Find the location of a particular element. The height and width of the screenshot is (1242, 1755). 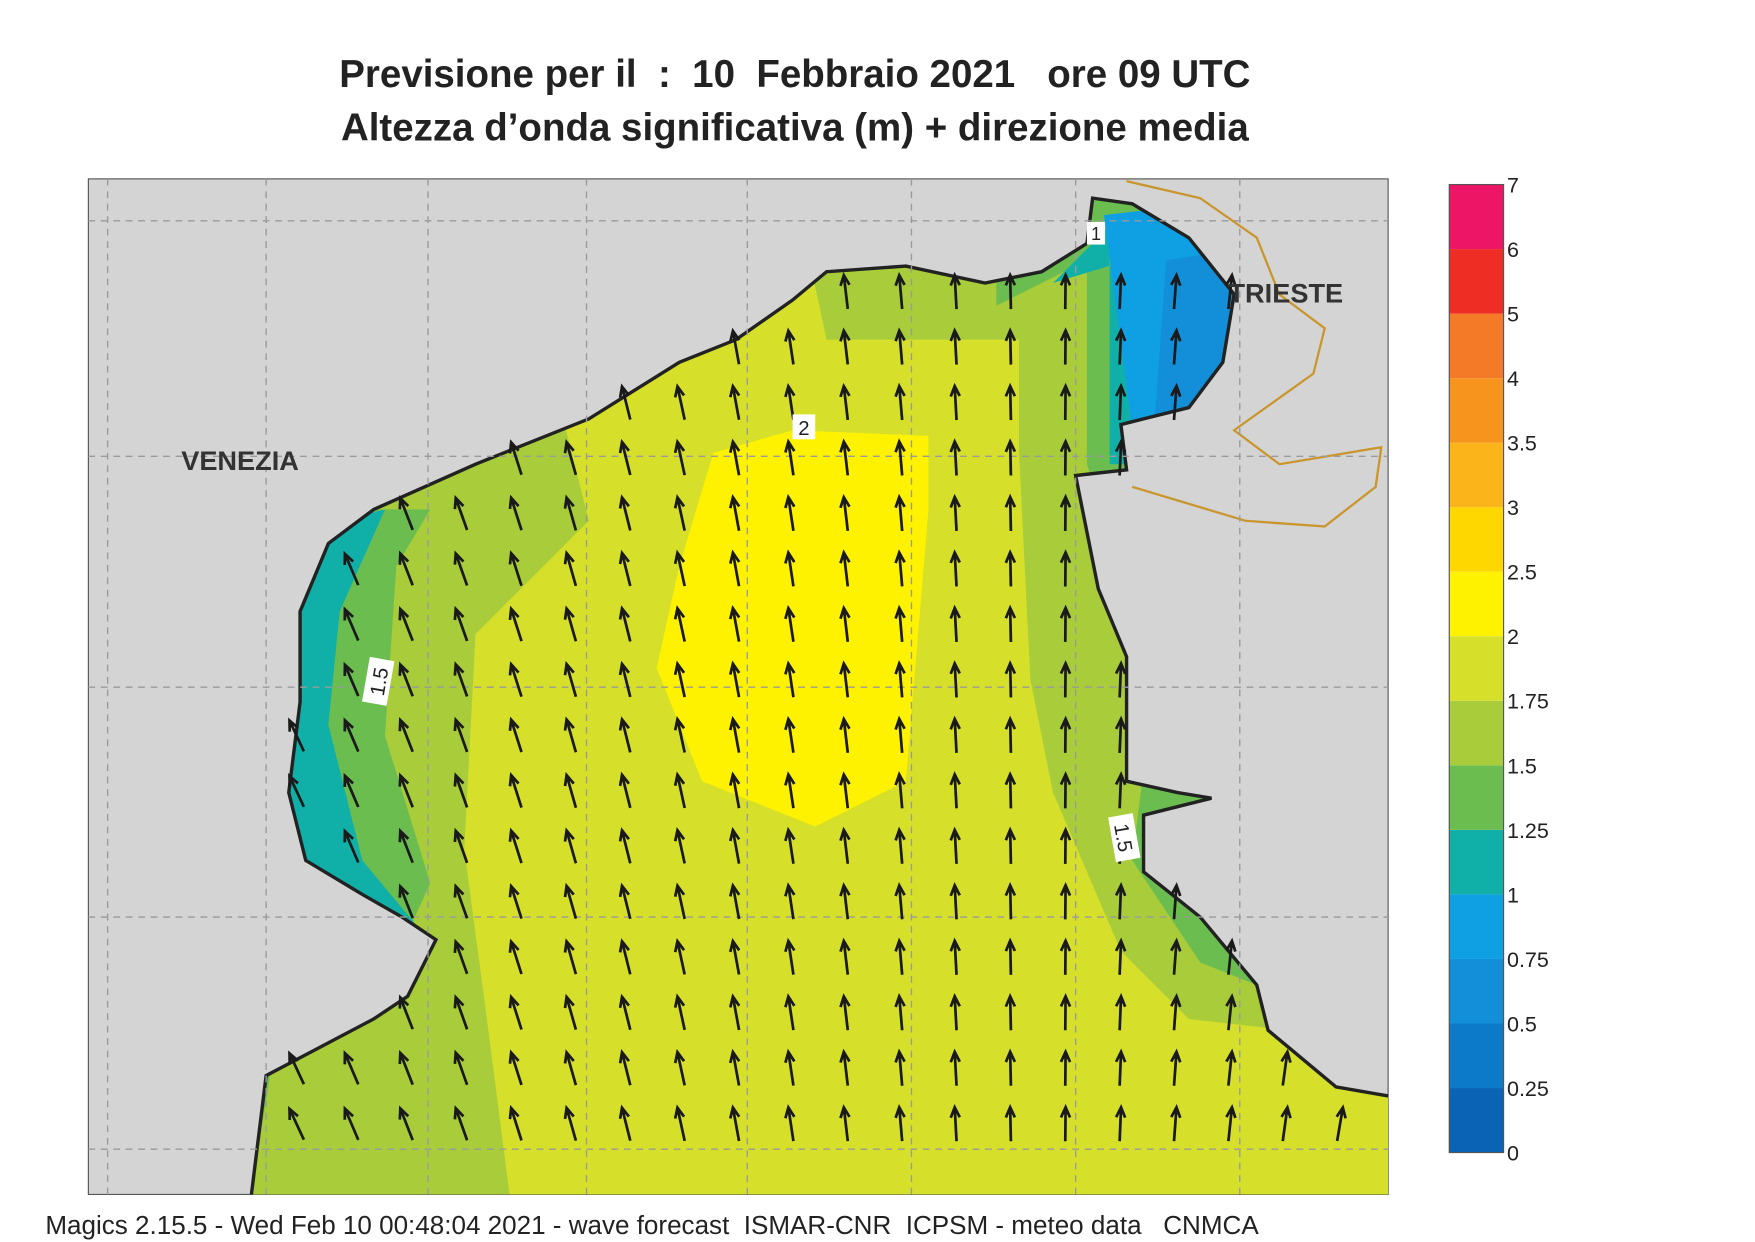

colorbar-label: 4 is located at coordinates (1513, 379).